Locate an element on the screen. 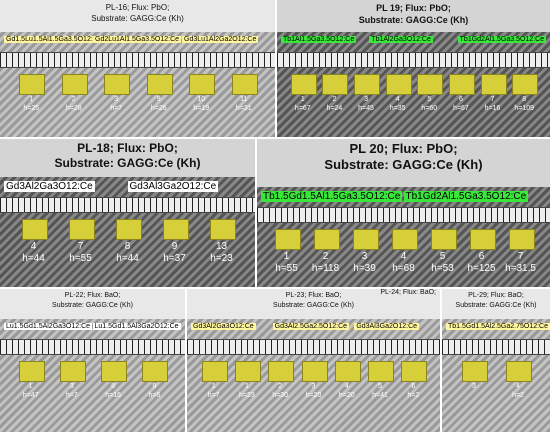  panel-title: PL-23; Flux: BaO; is located at coordinates (313, 295).